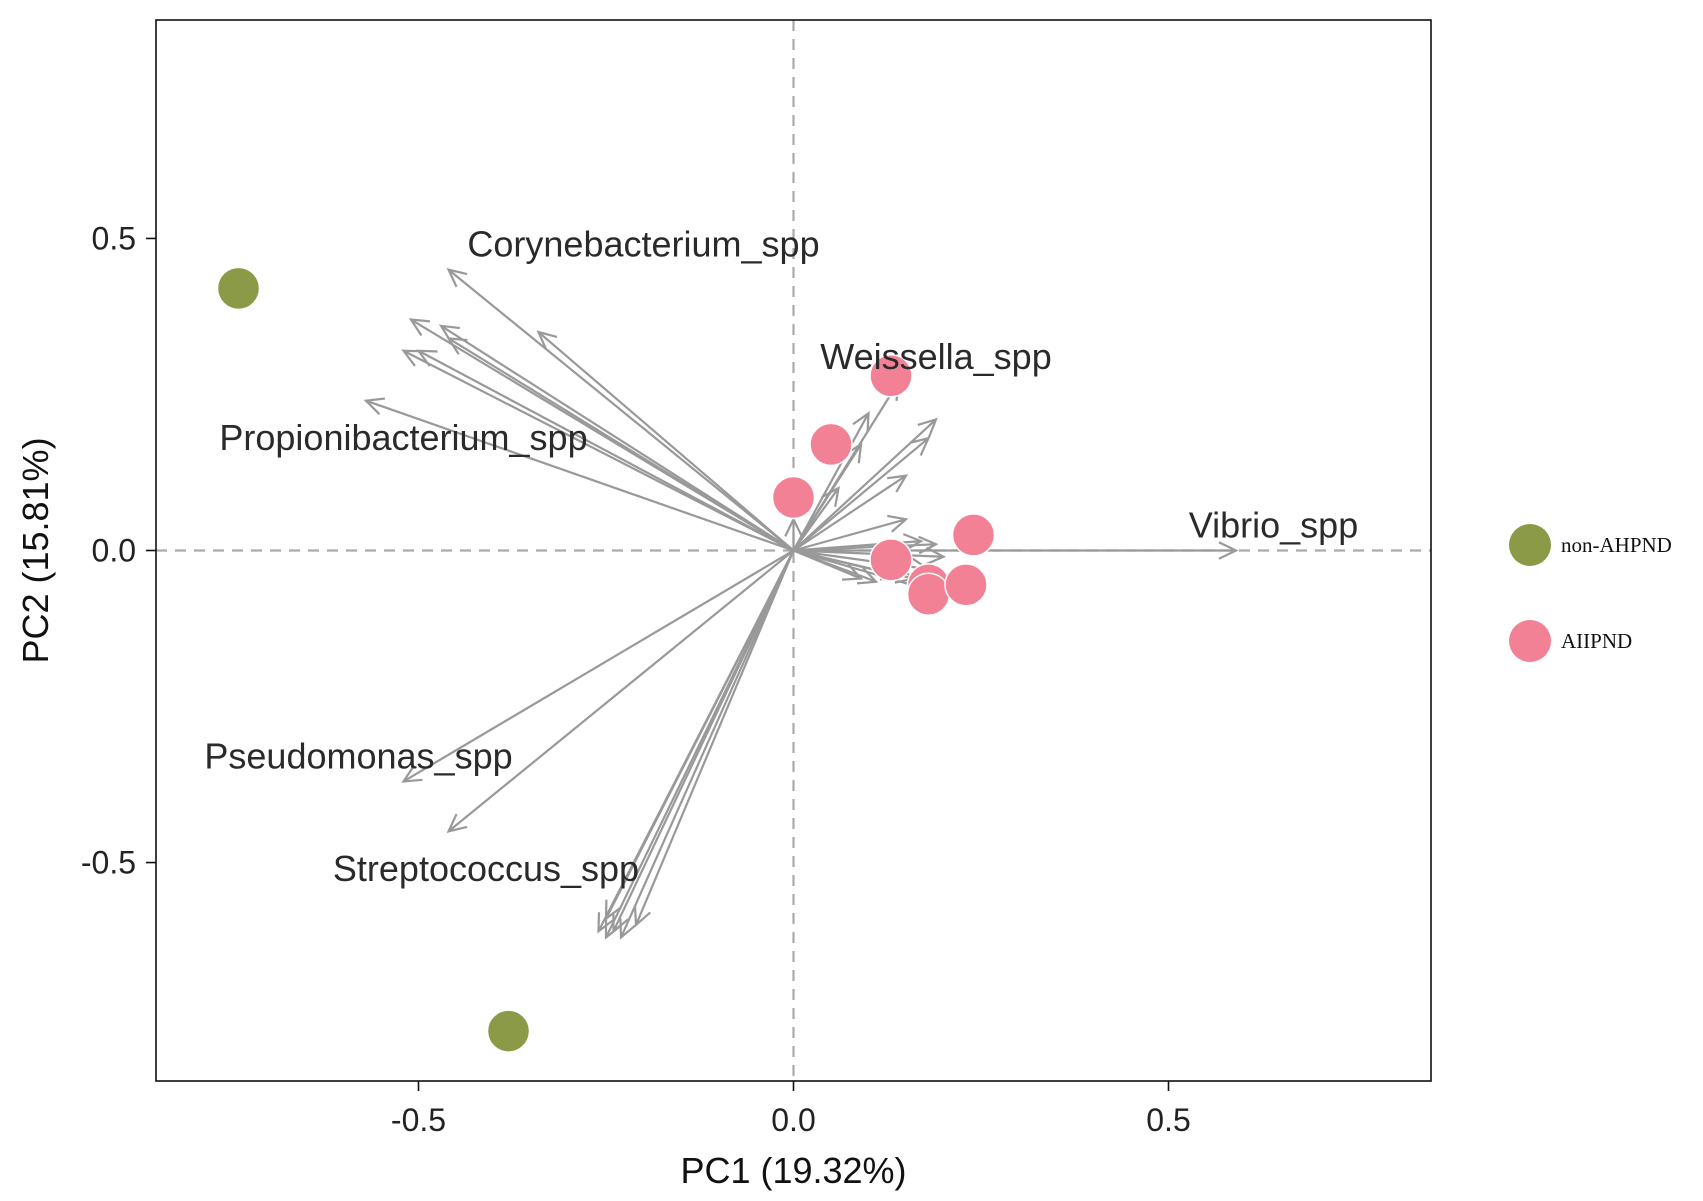 This screenshot has height=1201, width=1703. I want to click on y-tick-label: 0.0, so click(114, 551).